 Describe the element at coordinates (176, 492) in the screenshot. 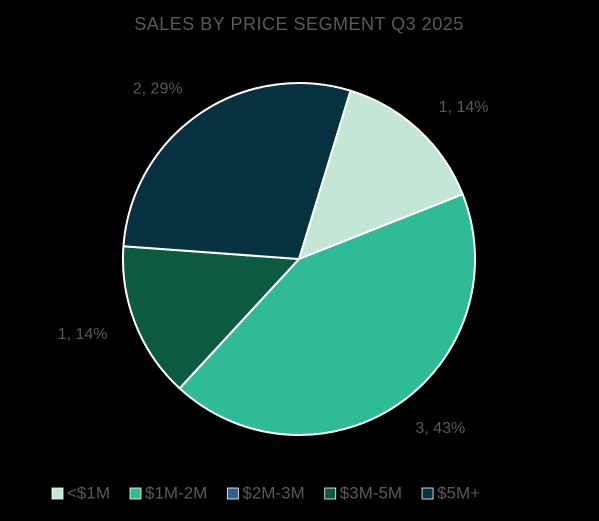

I see `legend-label: $1M-2M` at that location.